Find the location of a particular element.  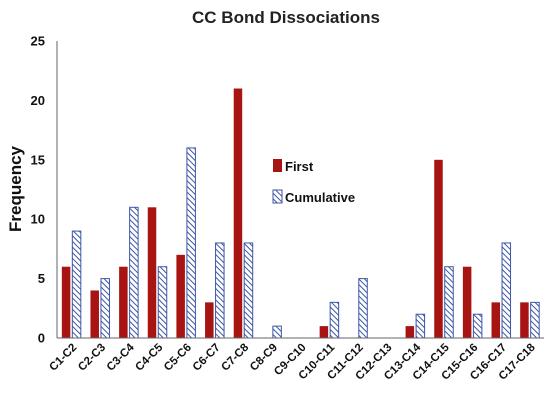

x-tick-label: C2-C3 is located at coordinates (92, 358).